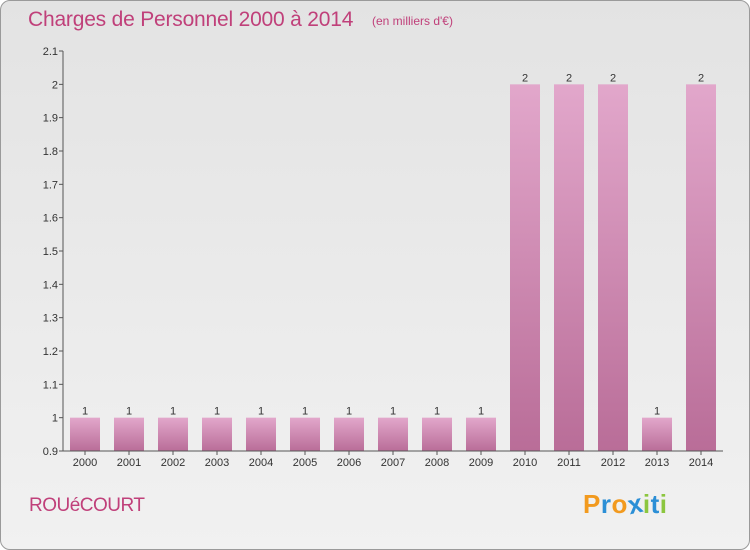 Image resolution: width=750 pixels, height=550 pixels. Describe the element at coordinates (50, 152) in the screenshot. I see `y-tick-label: 1.8` at that location.